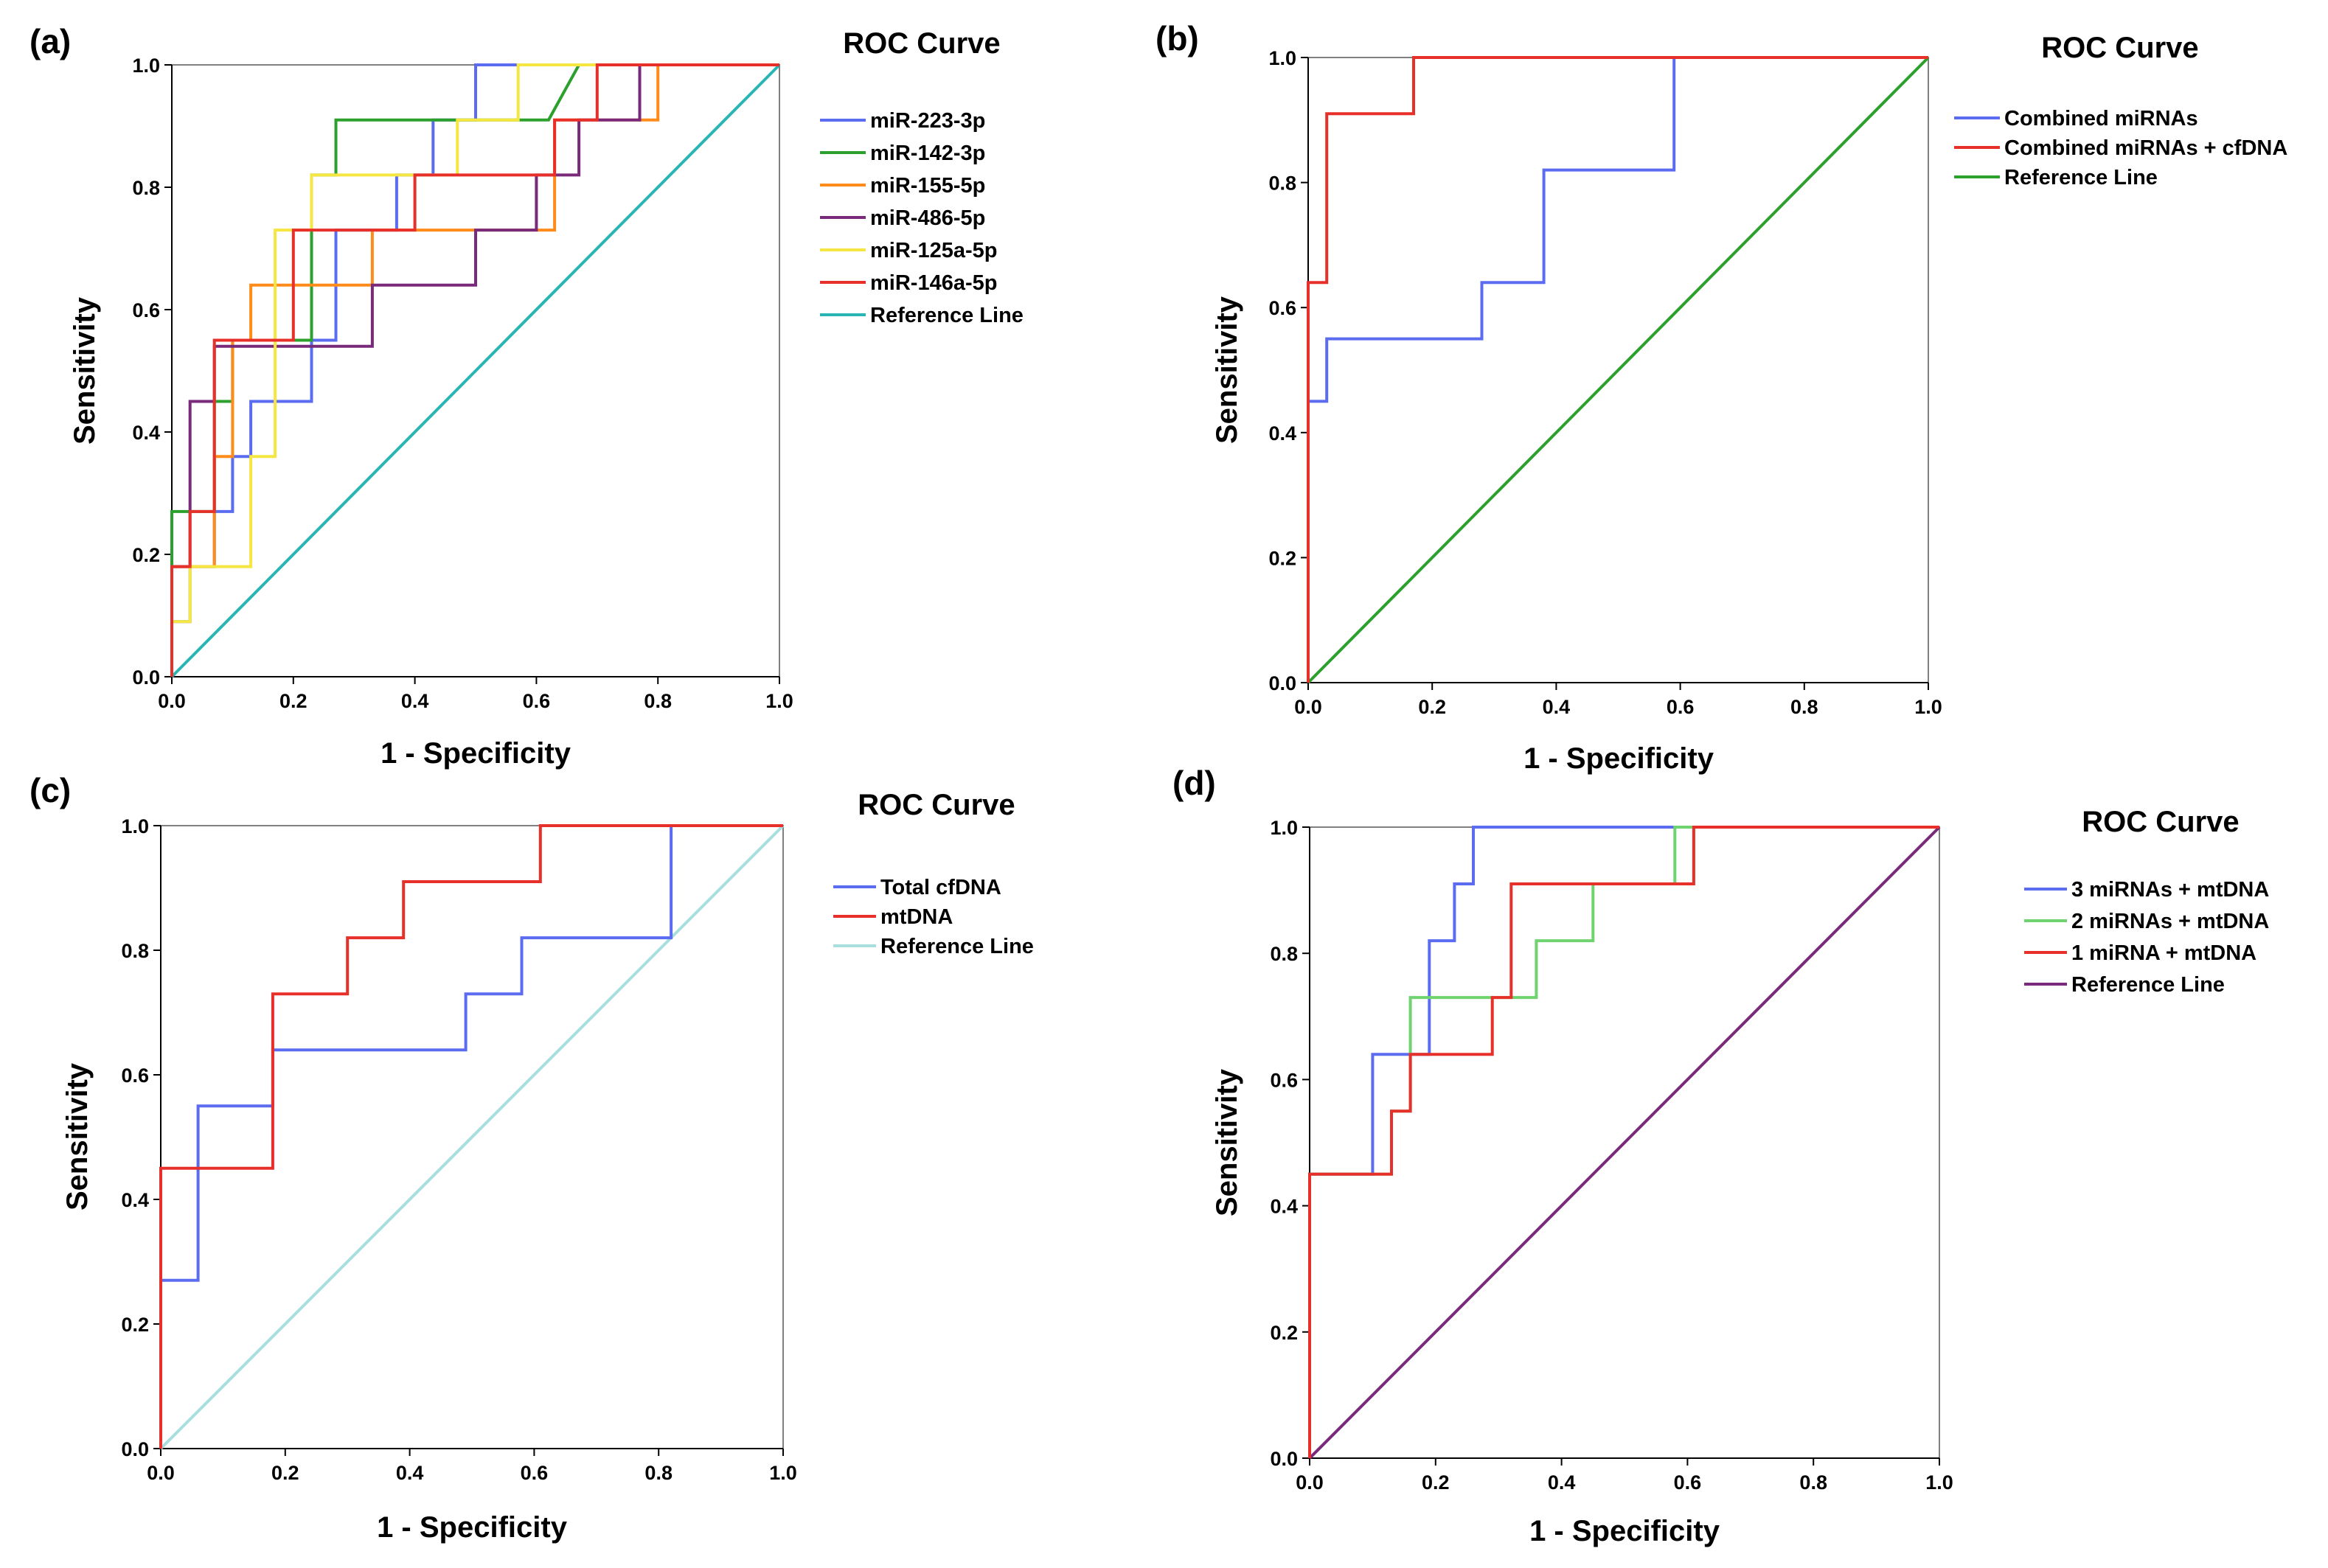 This screenshot has height=1568, width=2328. What do you see at coordinates (2170, 890) in the screenshot?
I see `legend-label: 3 miRNAs + mtDNA` at bounding box center [2170, 890].